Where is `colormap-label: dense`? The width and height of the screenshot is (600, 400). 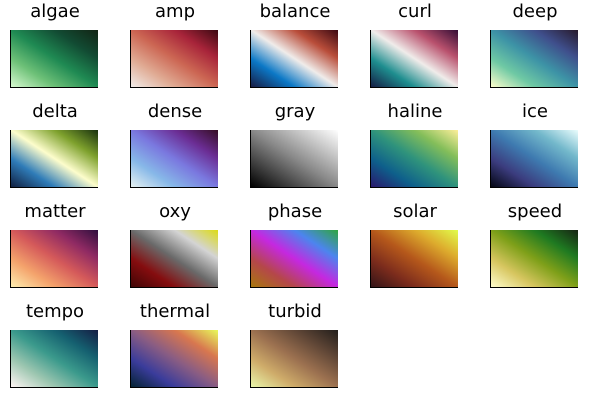
colormap-label: dense is located at coordinates (175, 111).